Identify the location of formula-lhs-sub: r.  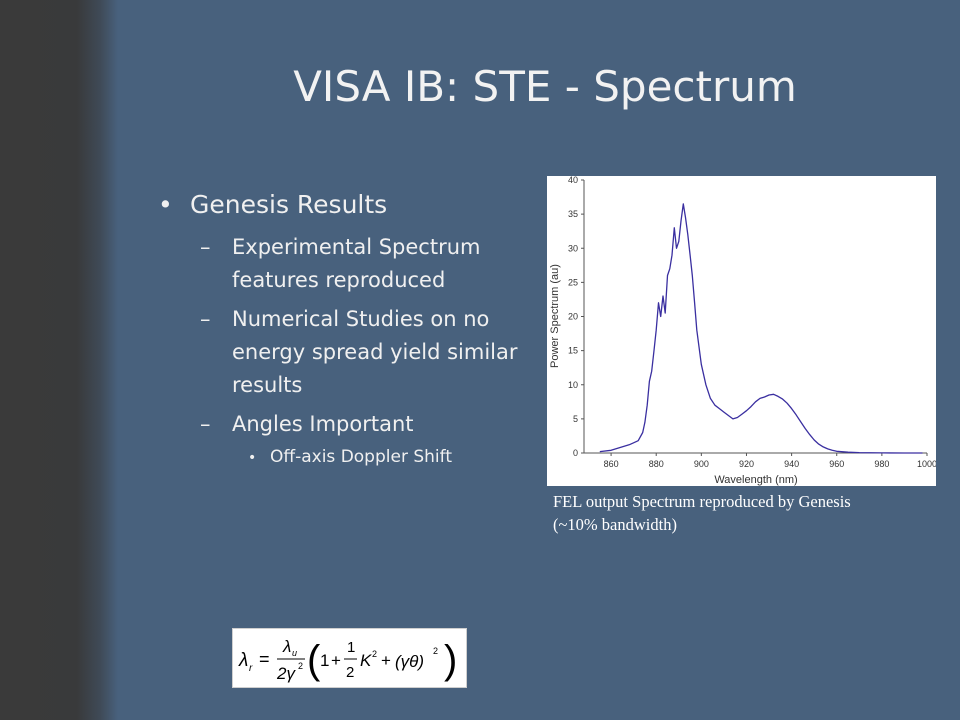
(251, 668).